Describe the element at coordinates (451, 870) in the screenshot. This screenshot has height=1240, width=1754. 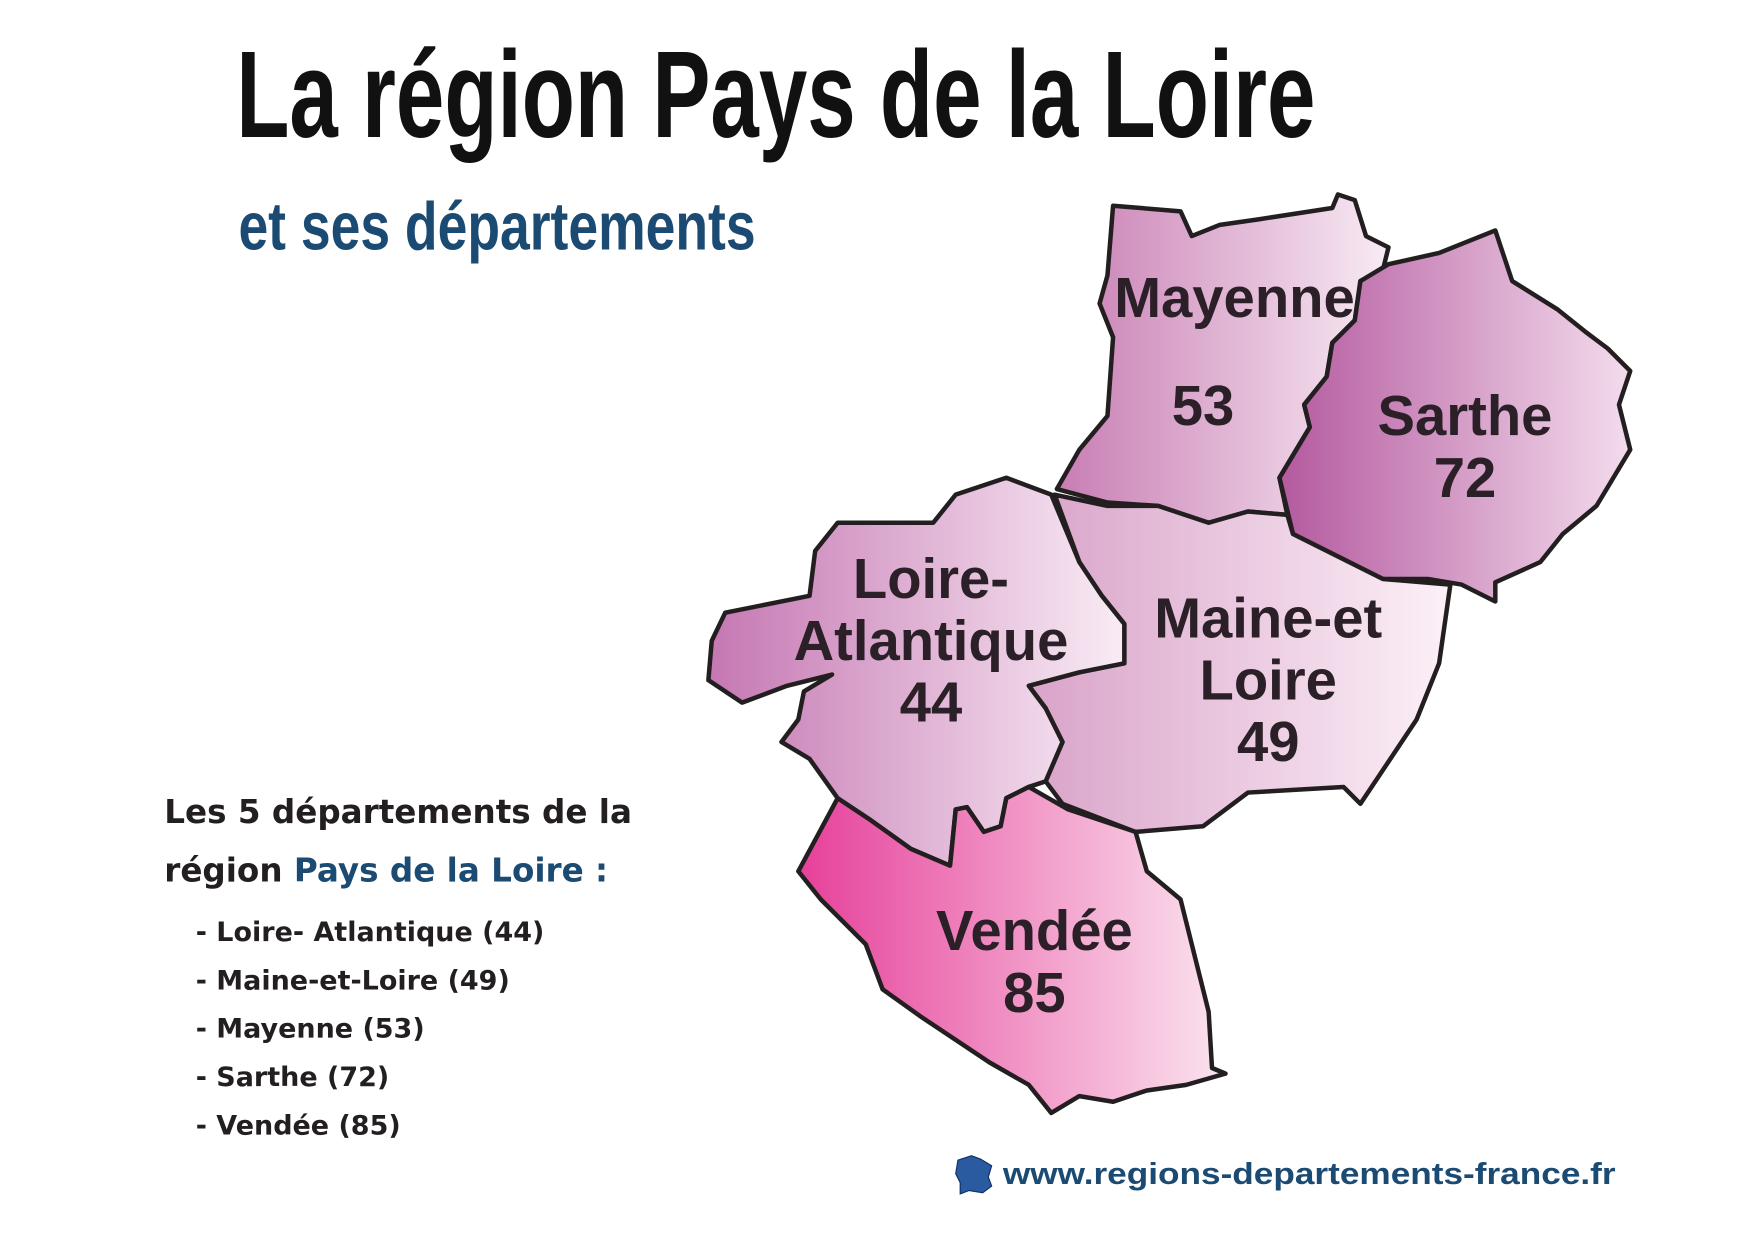
I see `legend-heading-highlight: Pays de la Loire :` at that location.